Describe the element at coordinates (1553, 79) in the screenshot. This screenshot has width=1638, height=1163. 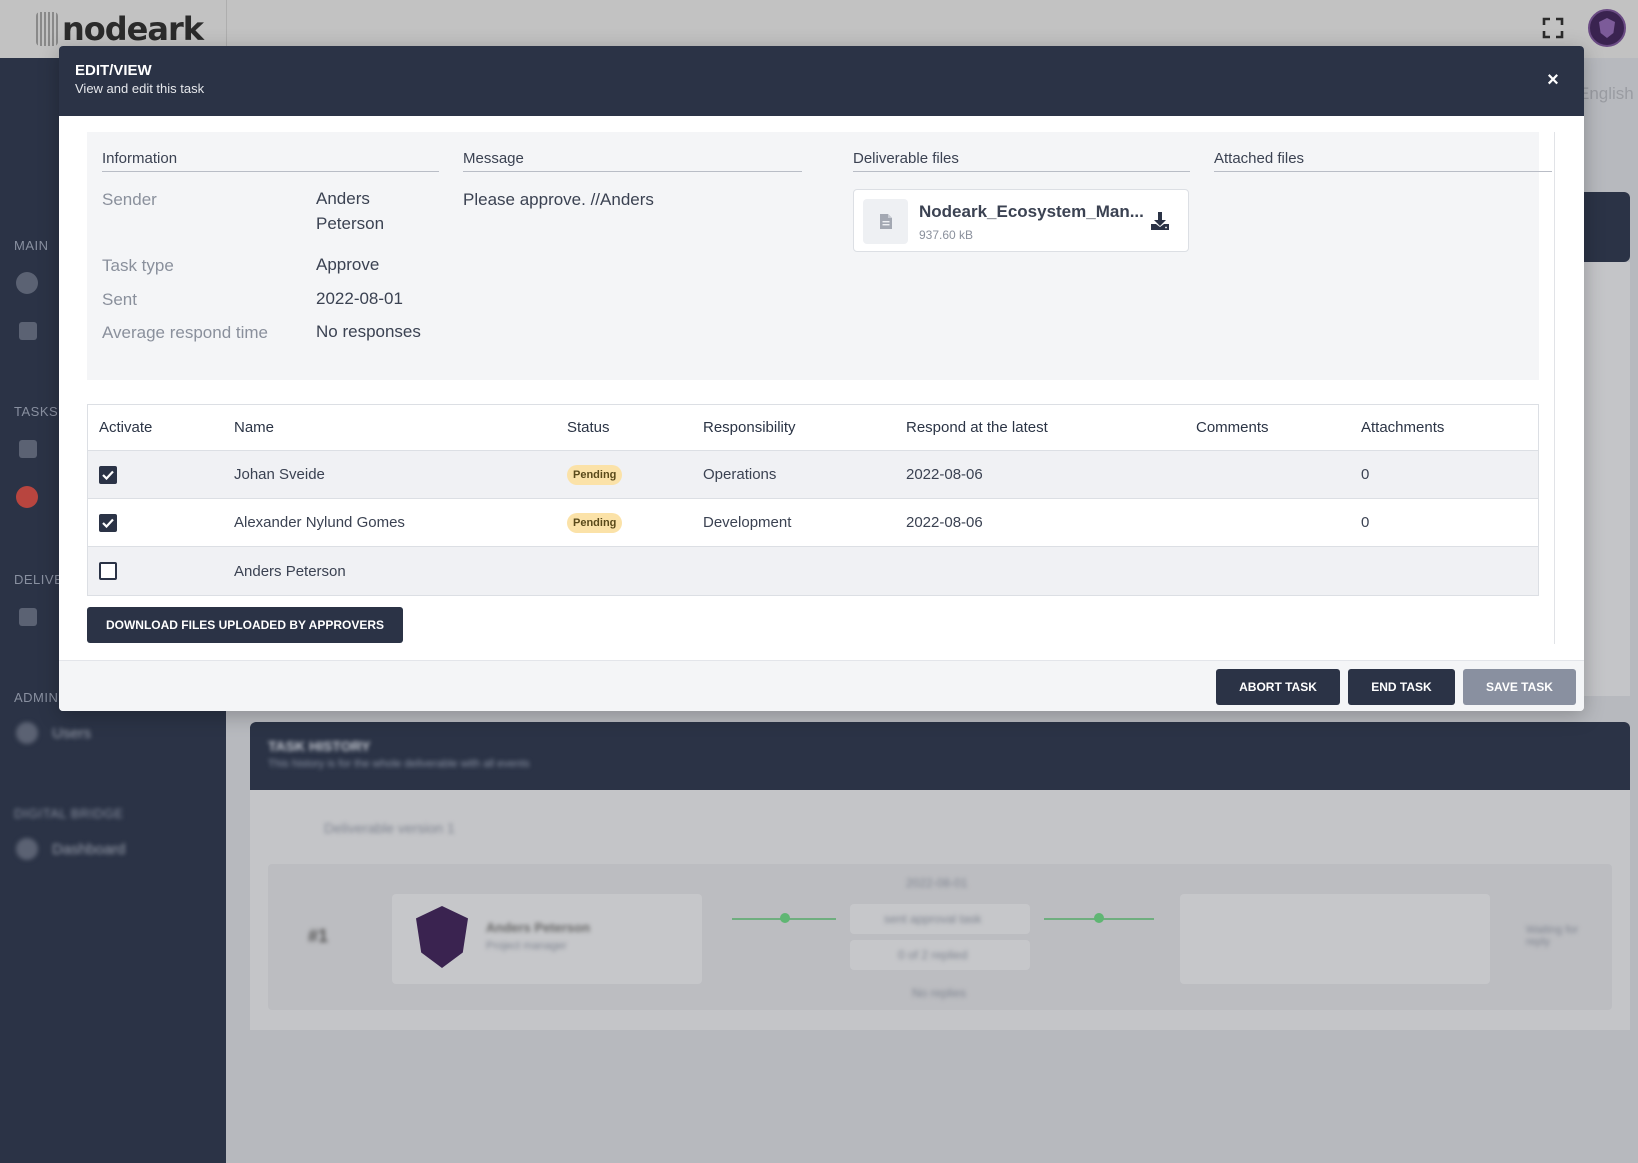
I see `close-icon: ×` at that location.